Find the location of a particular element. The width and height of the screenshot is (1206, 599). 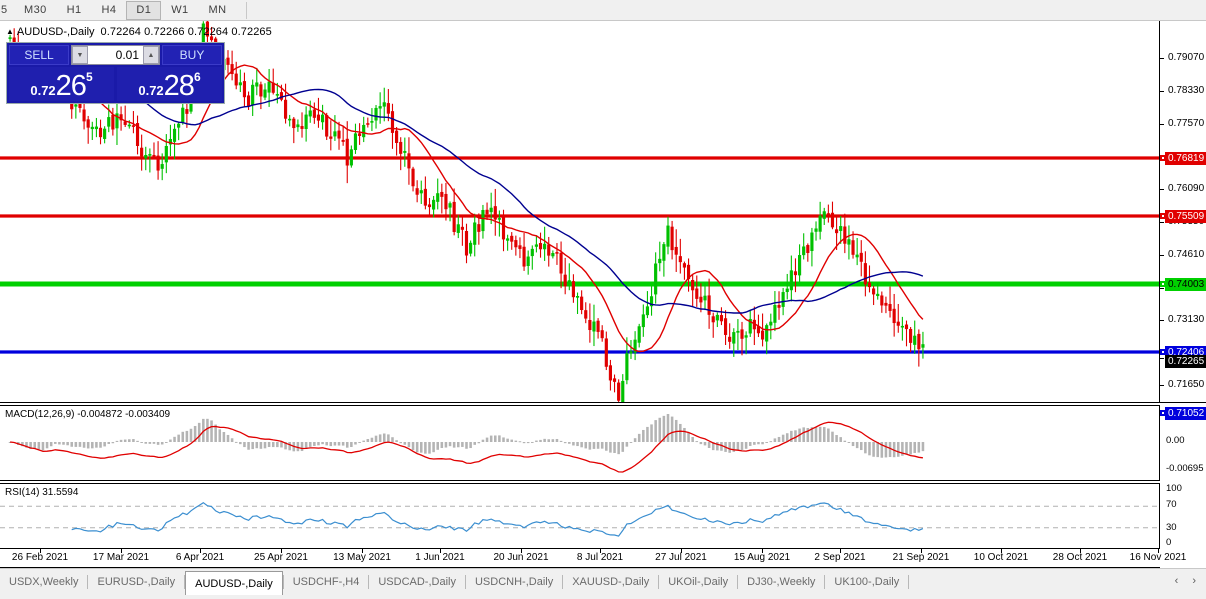

trade-panel-quotes: 0.72 26 5 0.72 28 6 is located at coordinates (115, 85).